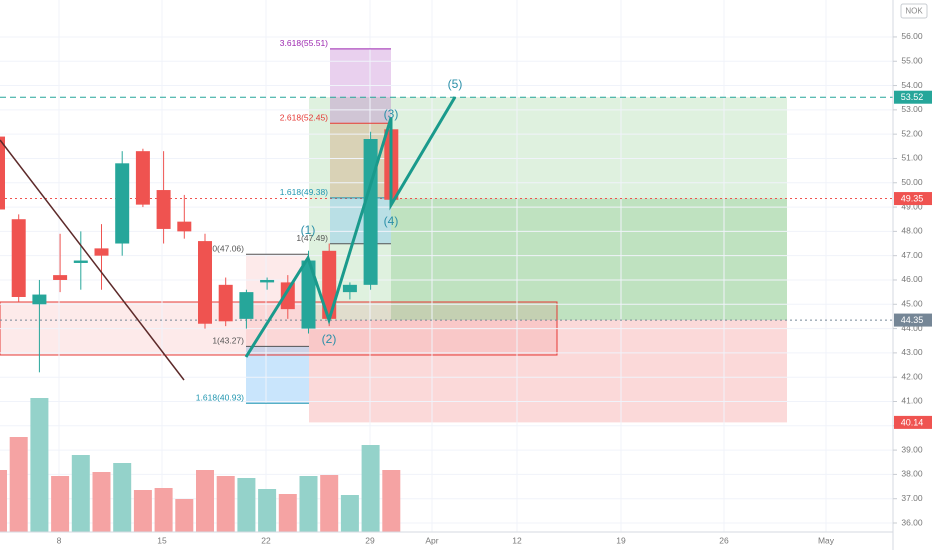  Describe the element at coordinates (724, 540) in the screenshot. I see `x-tick-label: 26` at that location.